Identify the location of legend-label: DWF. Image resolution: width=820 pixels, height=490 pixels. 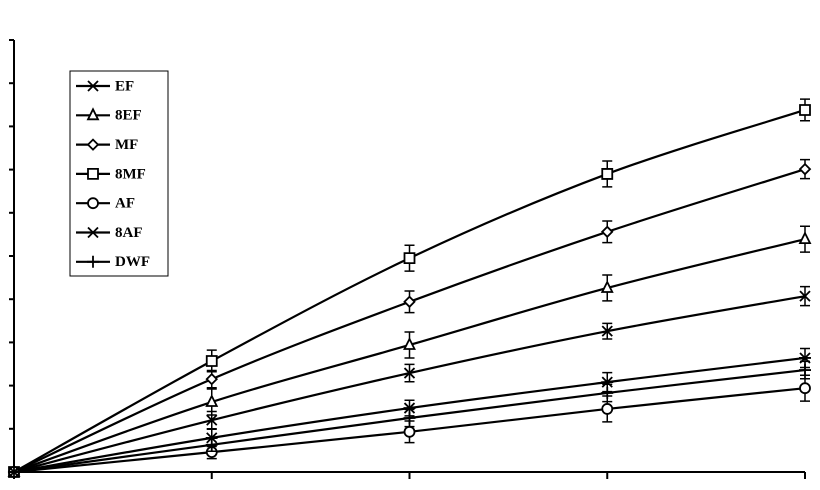
(132, 262).